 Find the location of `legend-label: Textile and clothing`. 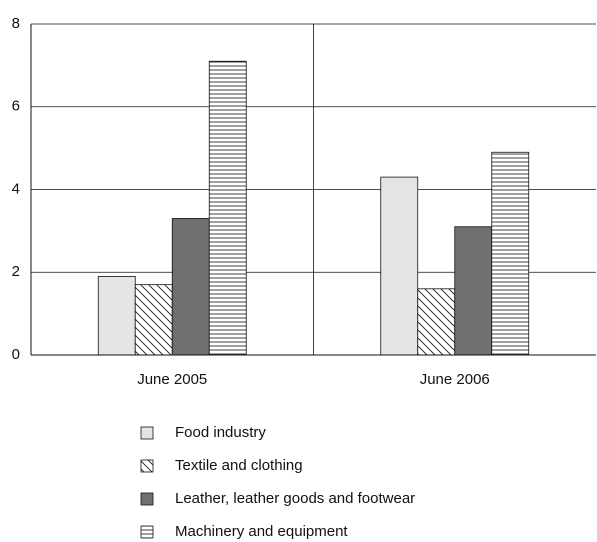

legend-label: Textile and clothing is located at coordinates (239, 465).